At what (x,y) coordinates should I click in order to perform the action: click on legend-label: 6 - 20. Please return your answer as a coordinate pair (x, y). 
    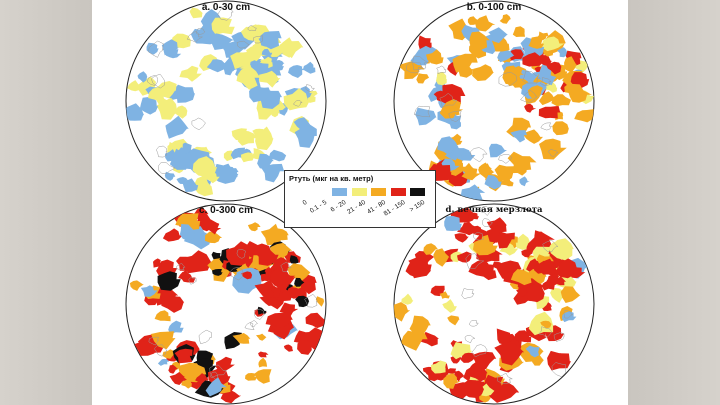
    Looking at the image, I should click on (338, 206).